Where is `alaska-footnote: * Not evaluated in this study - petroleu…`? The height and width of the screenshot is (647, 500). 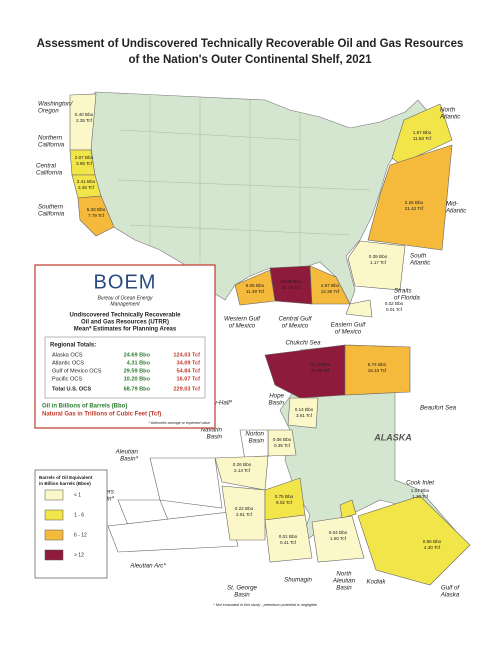
alaska-footnote: * Not evaluated in this study - petroleu… is located at coordinates (265, 605).